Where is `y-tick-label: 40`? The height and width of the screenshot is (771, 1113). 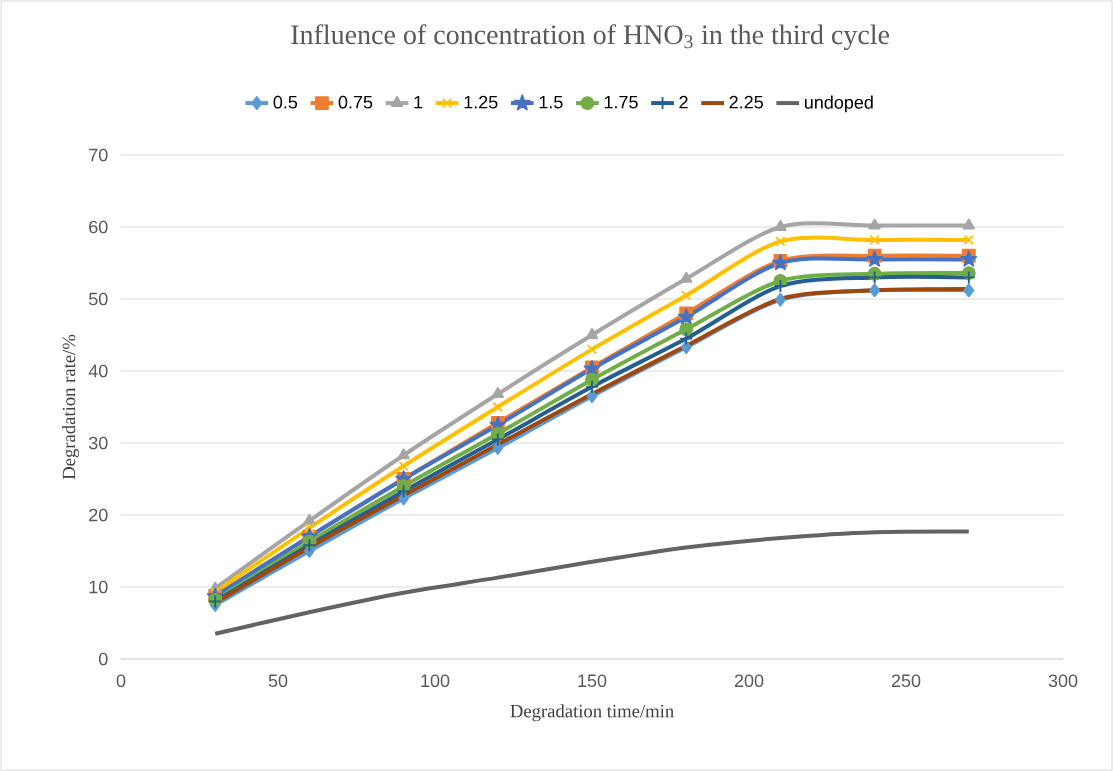
y-tick-label: 40 is located at coordinates (98, 371).